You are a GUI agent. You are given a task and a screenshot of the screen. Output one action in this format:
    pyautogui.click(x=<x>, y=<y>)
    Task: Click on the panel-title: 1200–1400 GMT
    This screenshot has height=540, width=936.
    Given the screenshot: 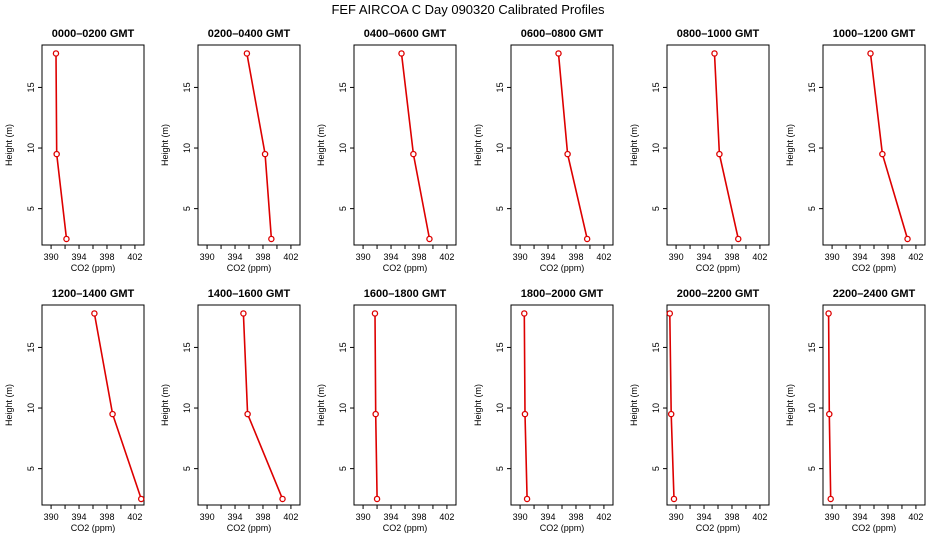 What is the action you would take?
    pyautogui.click(x=93, y=294)
    